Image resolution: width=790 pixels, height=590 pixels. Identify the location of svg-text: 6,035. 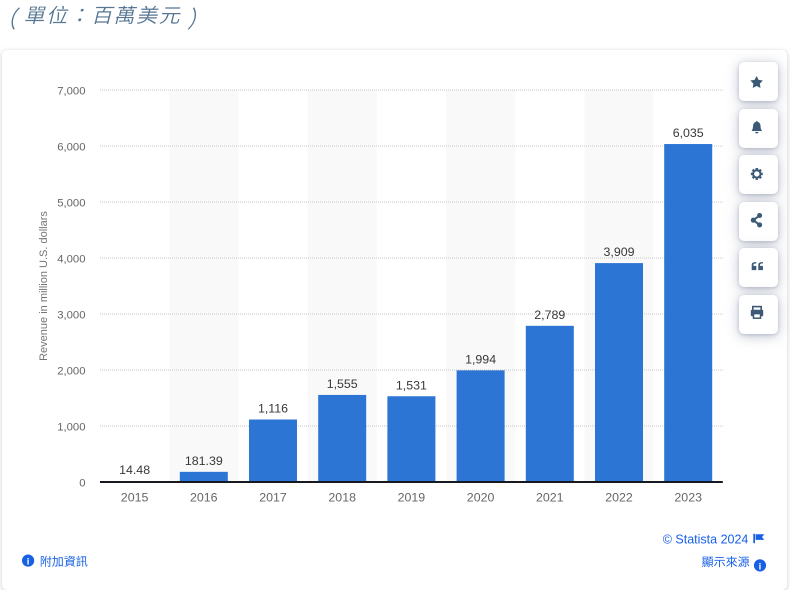
(688, 133).